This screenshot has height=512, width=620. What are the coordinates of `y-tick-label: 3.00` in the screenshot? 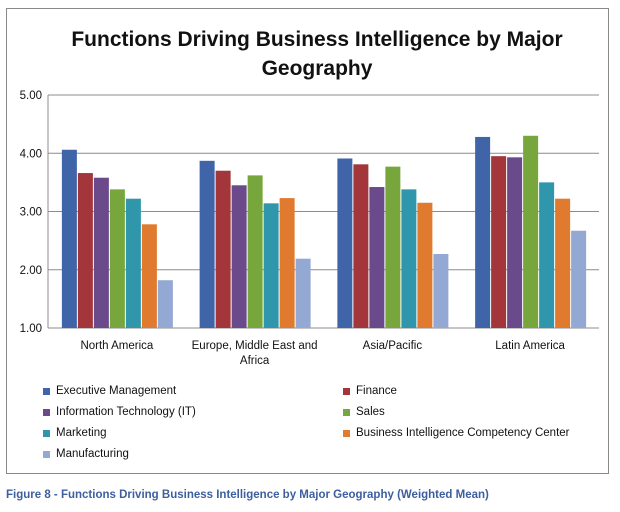 It's located at (31, 213).